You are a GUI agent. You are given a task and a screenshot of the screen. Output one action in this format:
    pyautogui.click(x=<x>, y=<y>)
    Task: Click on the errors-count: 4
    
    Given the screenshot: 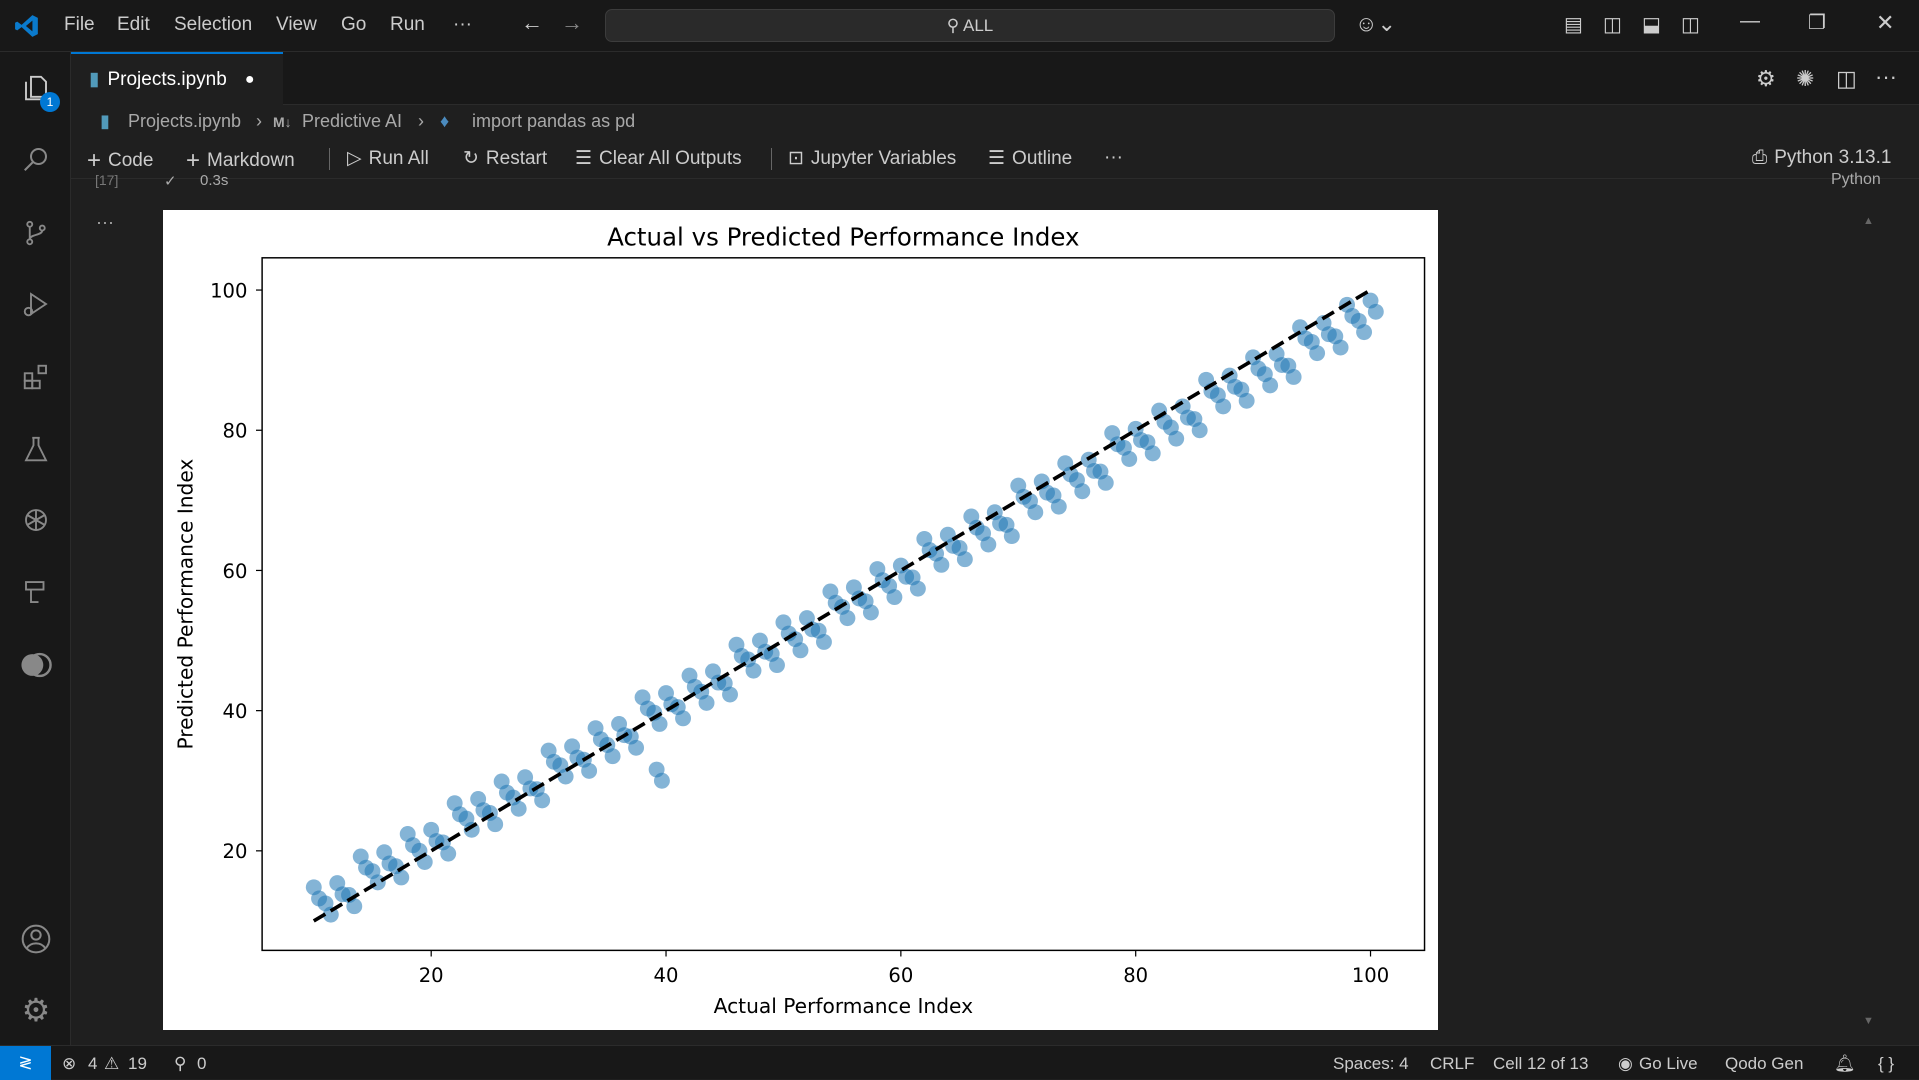 What is the action you would take?
    pyautogui.click(x=93, y=1063)
    